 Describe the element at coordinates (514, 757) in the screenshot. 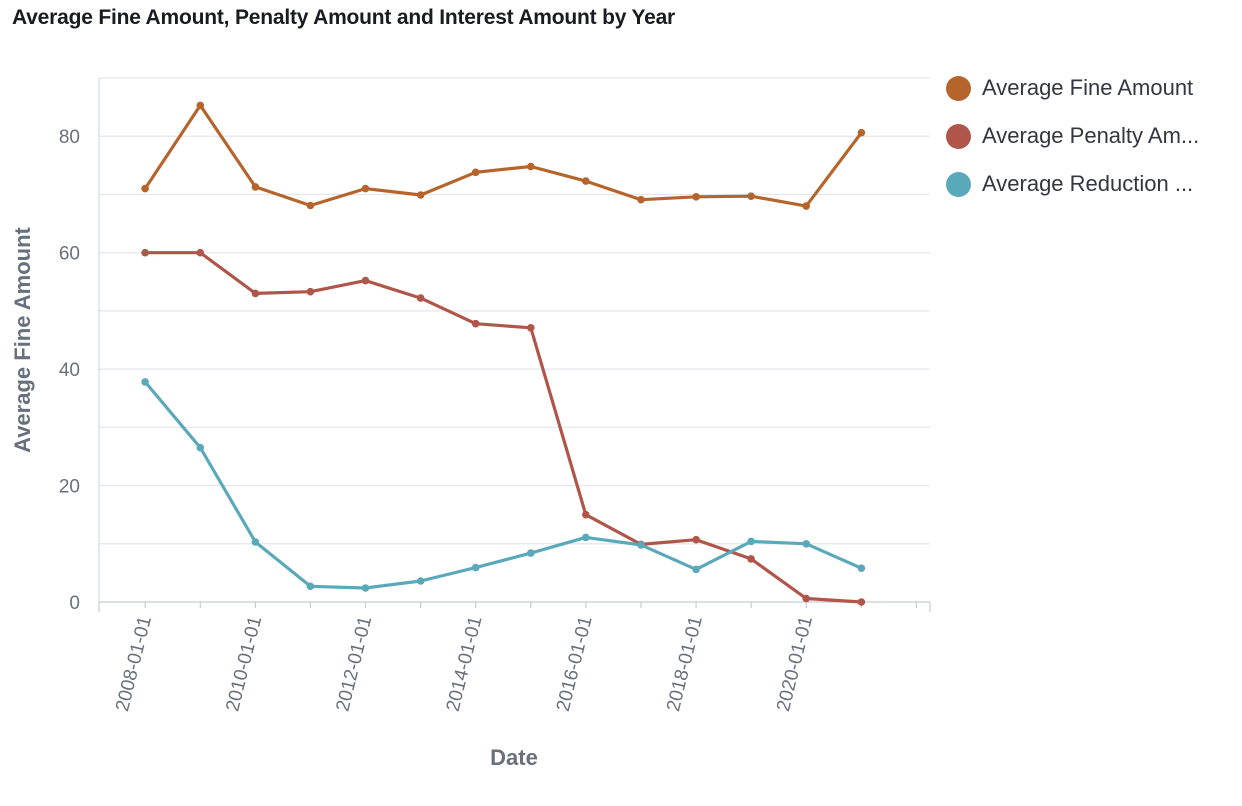

I see `x-axis-title: Date` at that location.